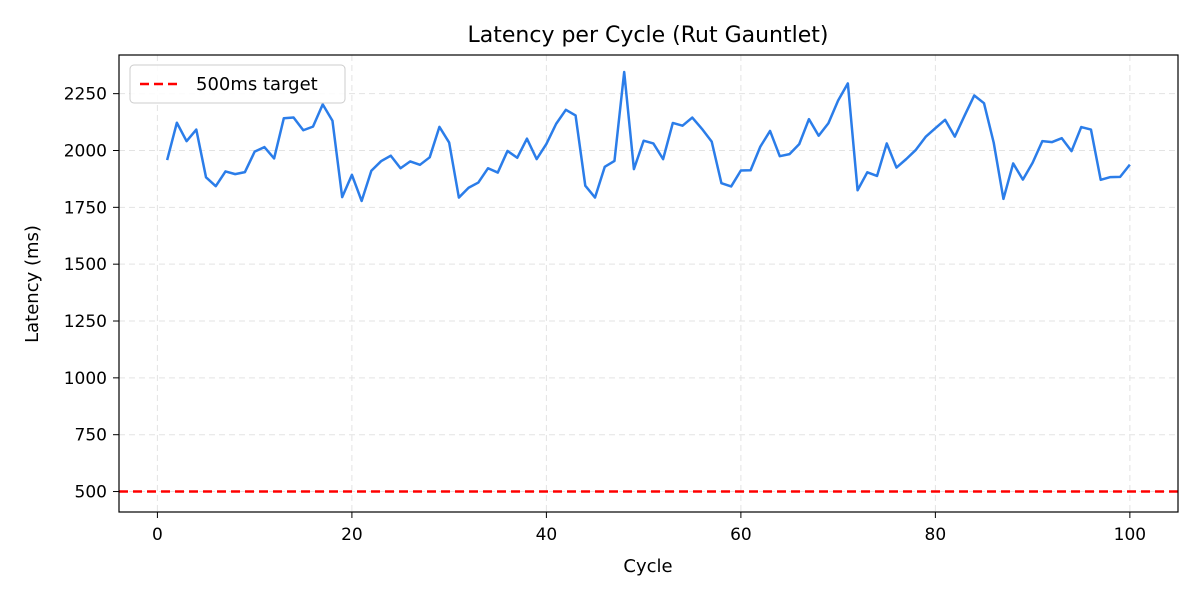 The width and height of the screenshot is (1200, 600). What do you see at coordinates (352, 535) in the screenshot?
I see `x-tick-label: 20` at bounding box center [352, 535].